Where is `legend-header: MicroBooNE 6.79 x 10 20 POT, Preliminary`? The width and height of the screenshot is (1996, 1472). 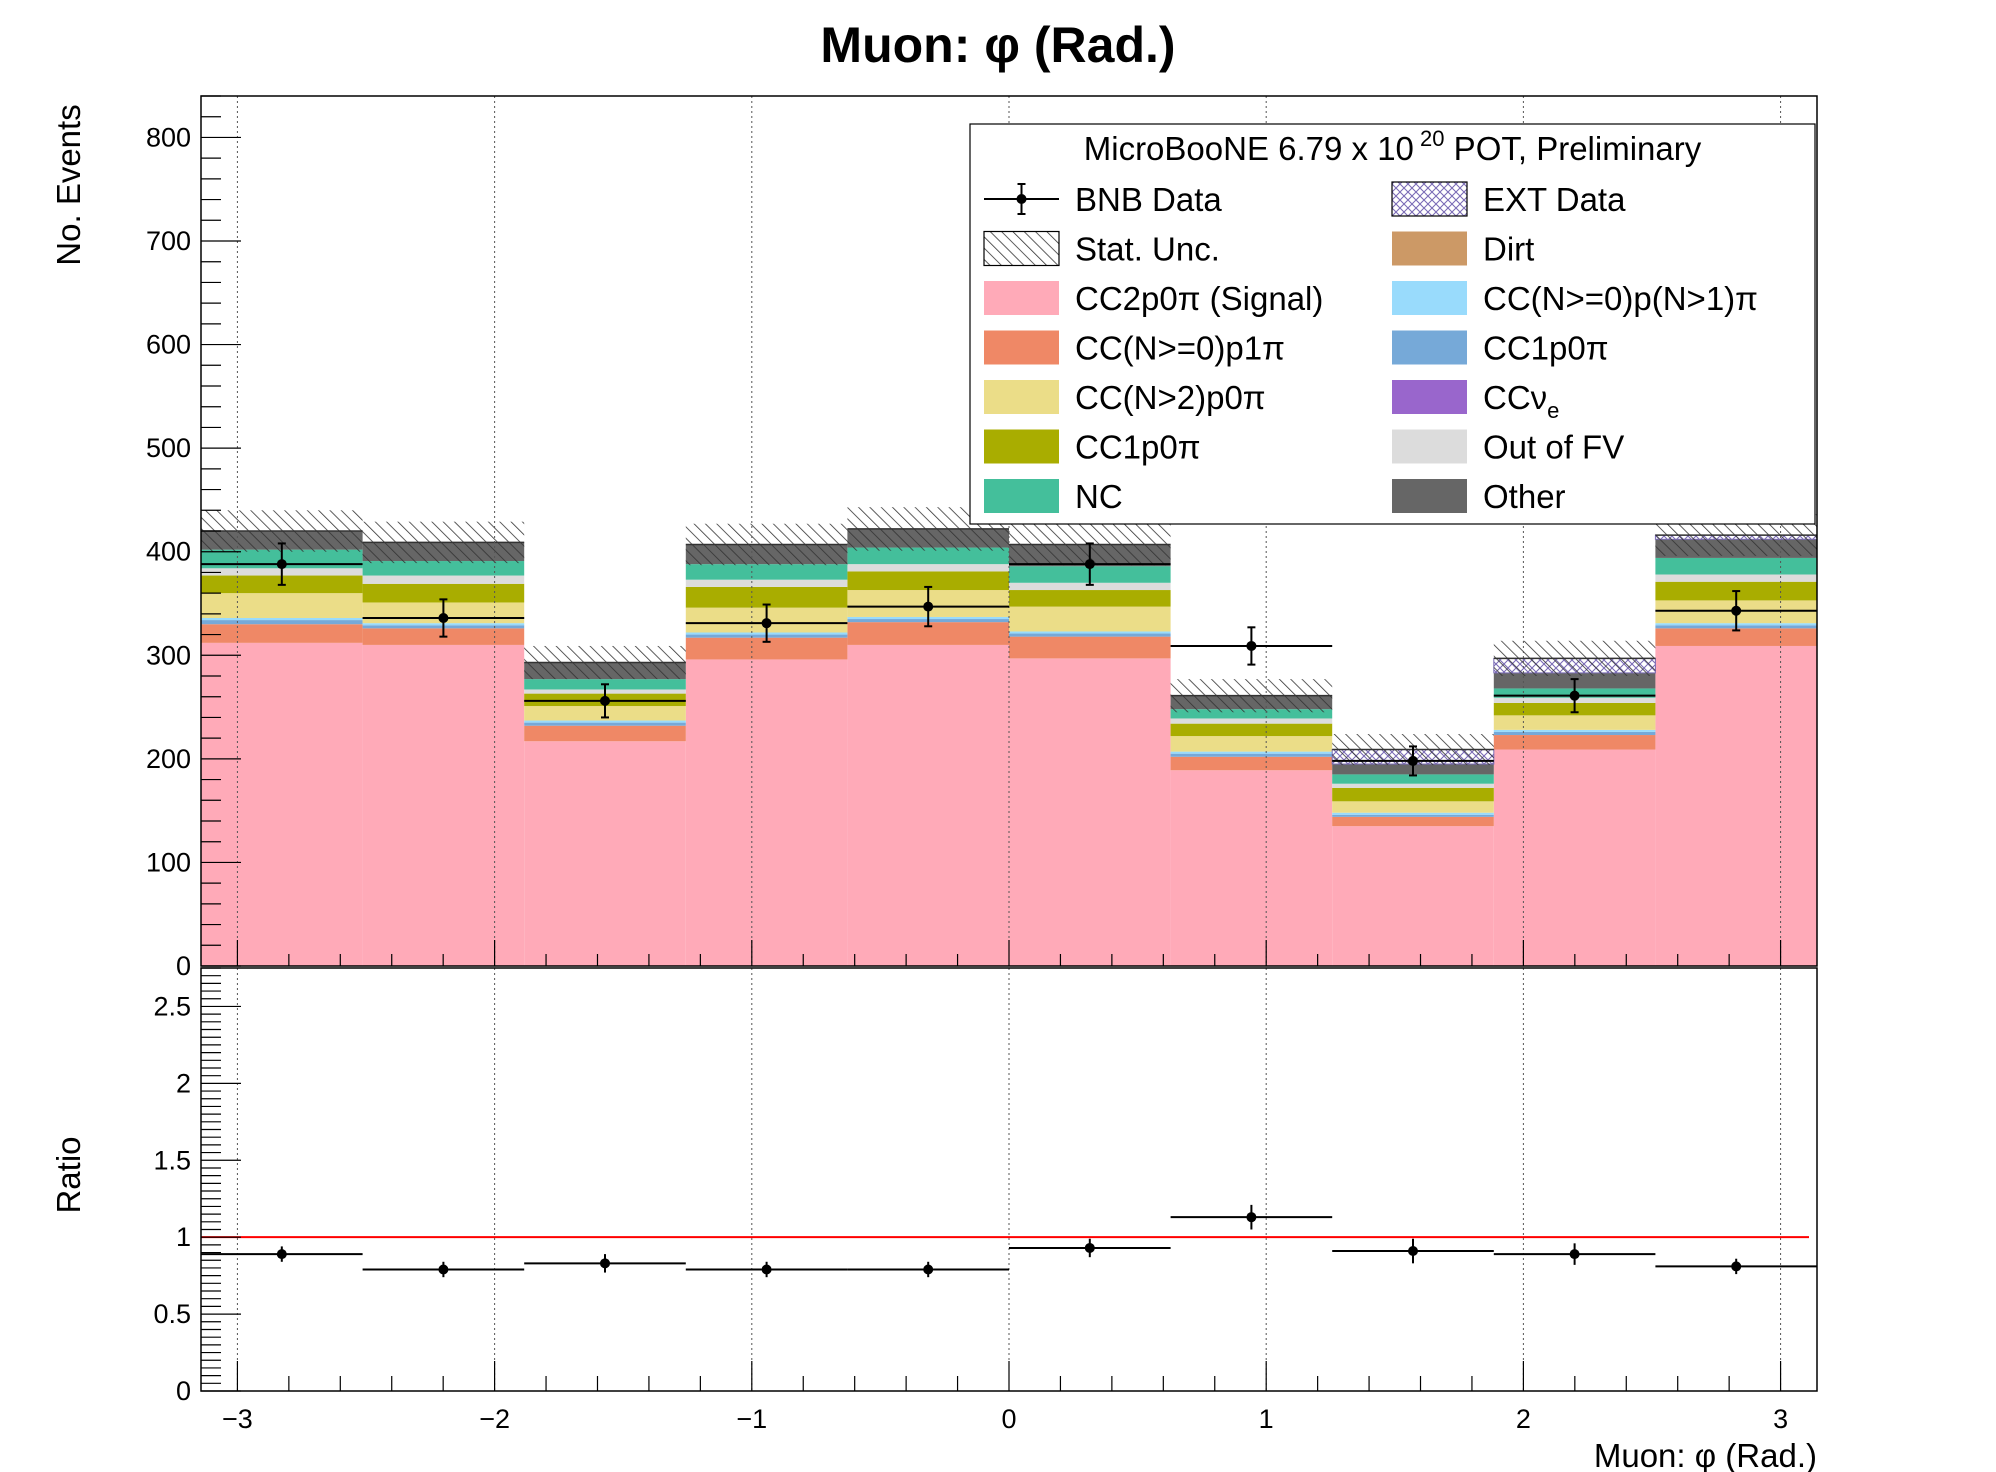
legend-header: MicroBooNE 6.79 x 10 20 POT, Preliminary is located at coordinates (1393, 146).